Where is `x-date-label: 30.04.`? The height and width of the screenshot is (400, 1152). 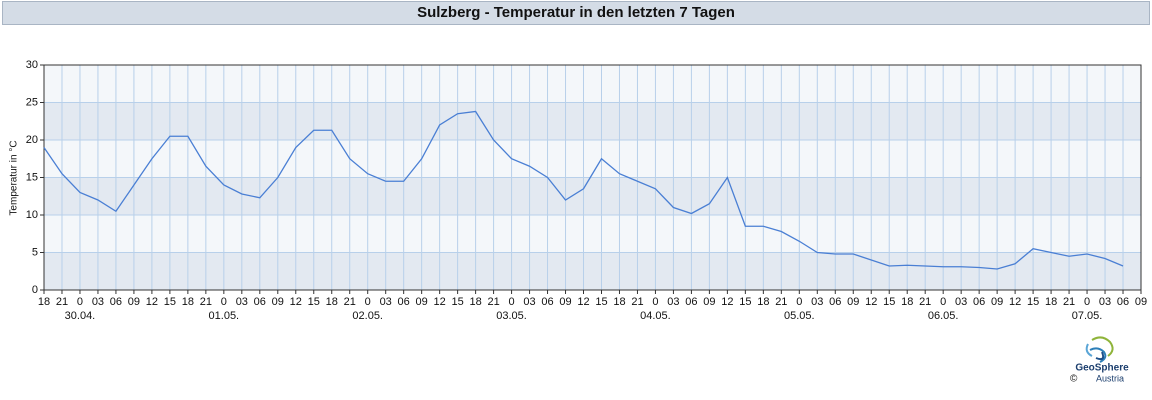
x-date-label: 30.04. is located at coordinates (80, 316).